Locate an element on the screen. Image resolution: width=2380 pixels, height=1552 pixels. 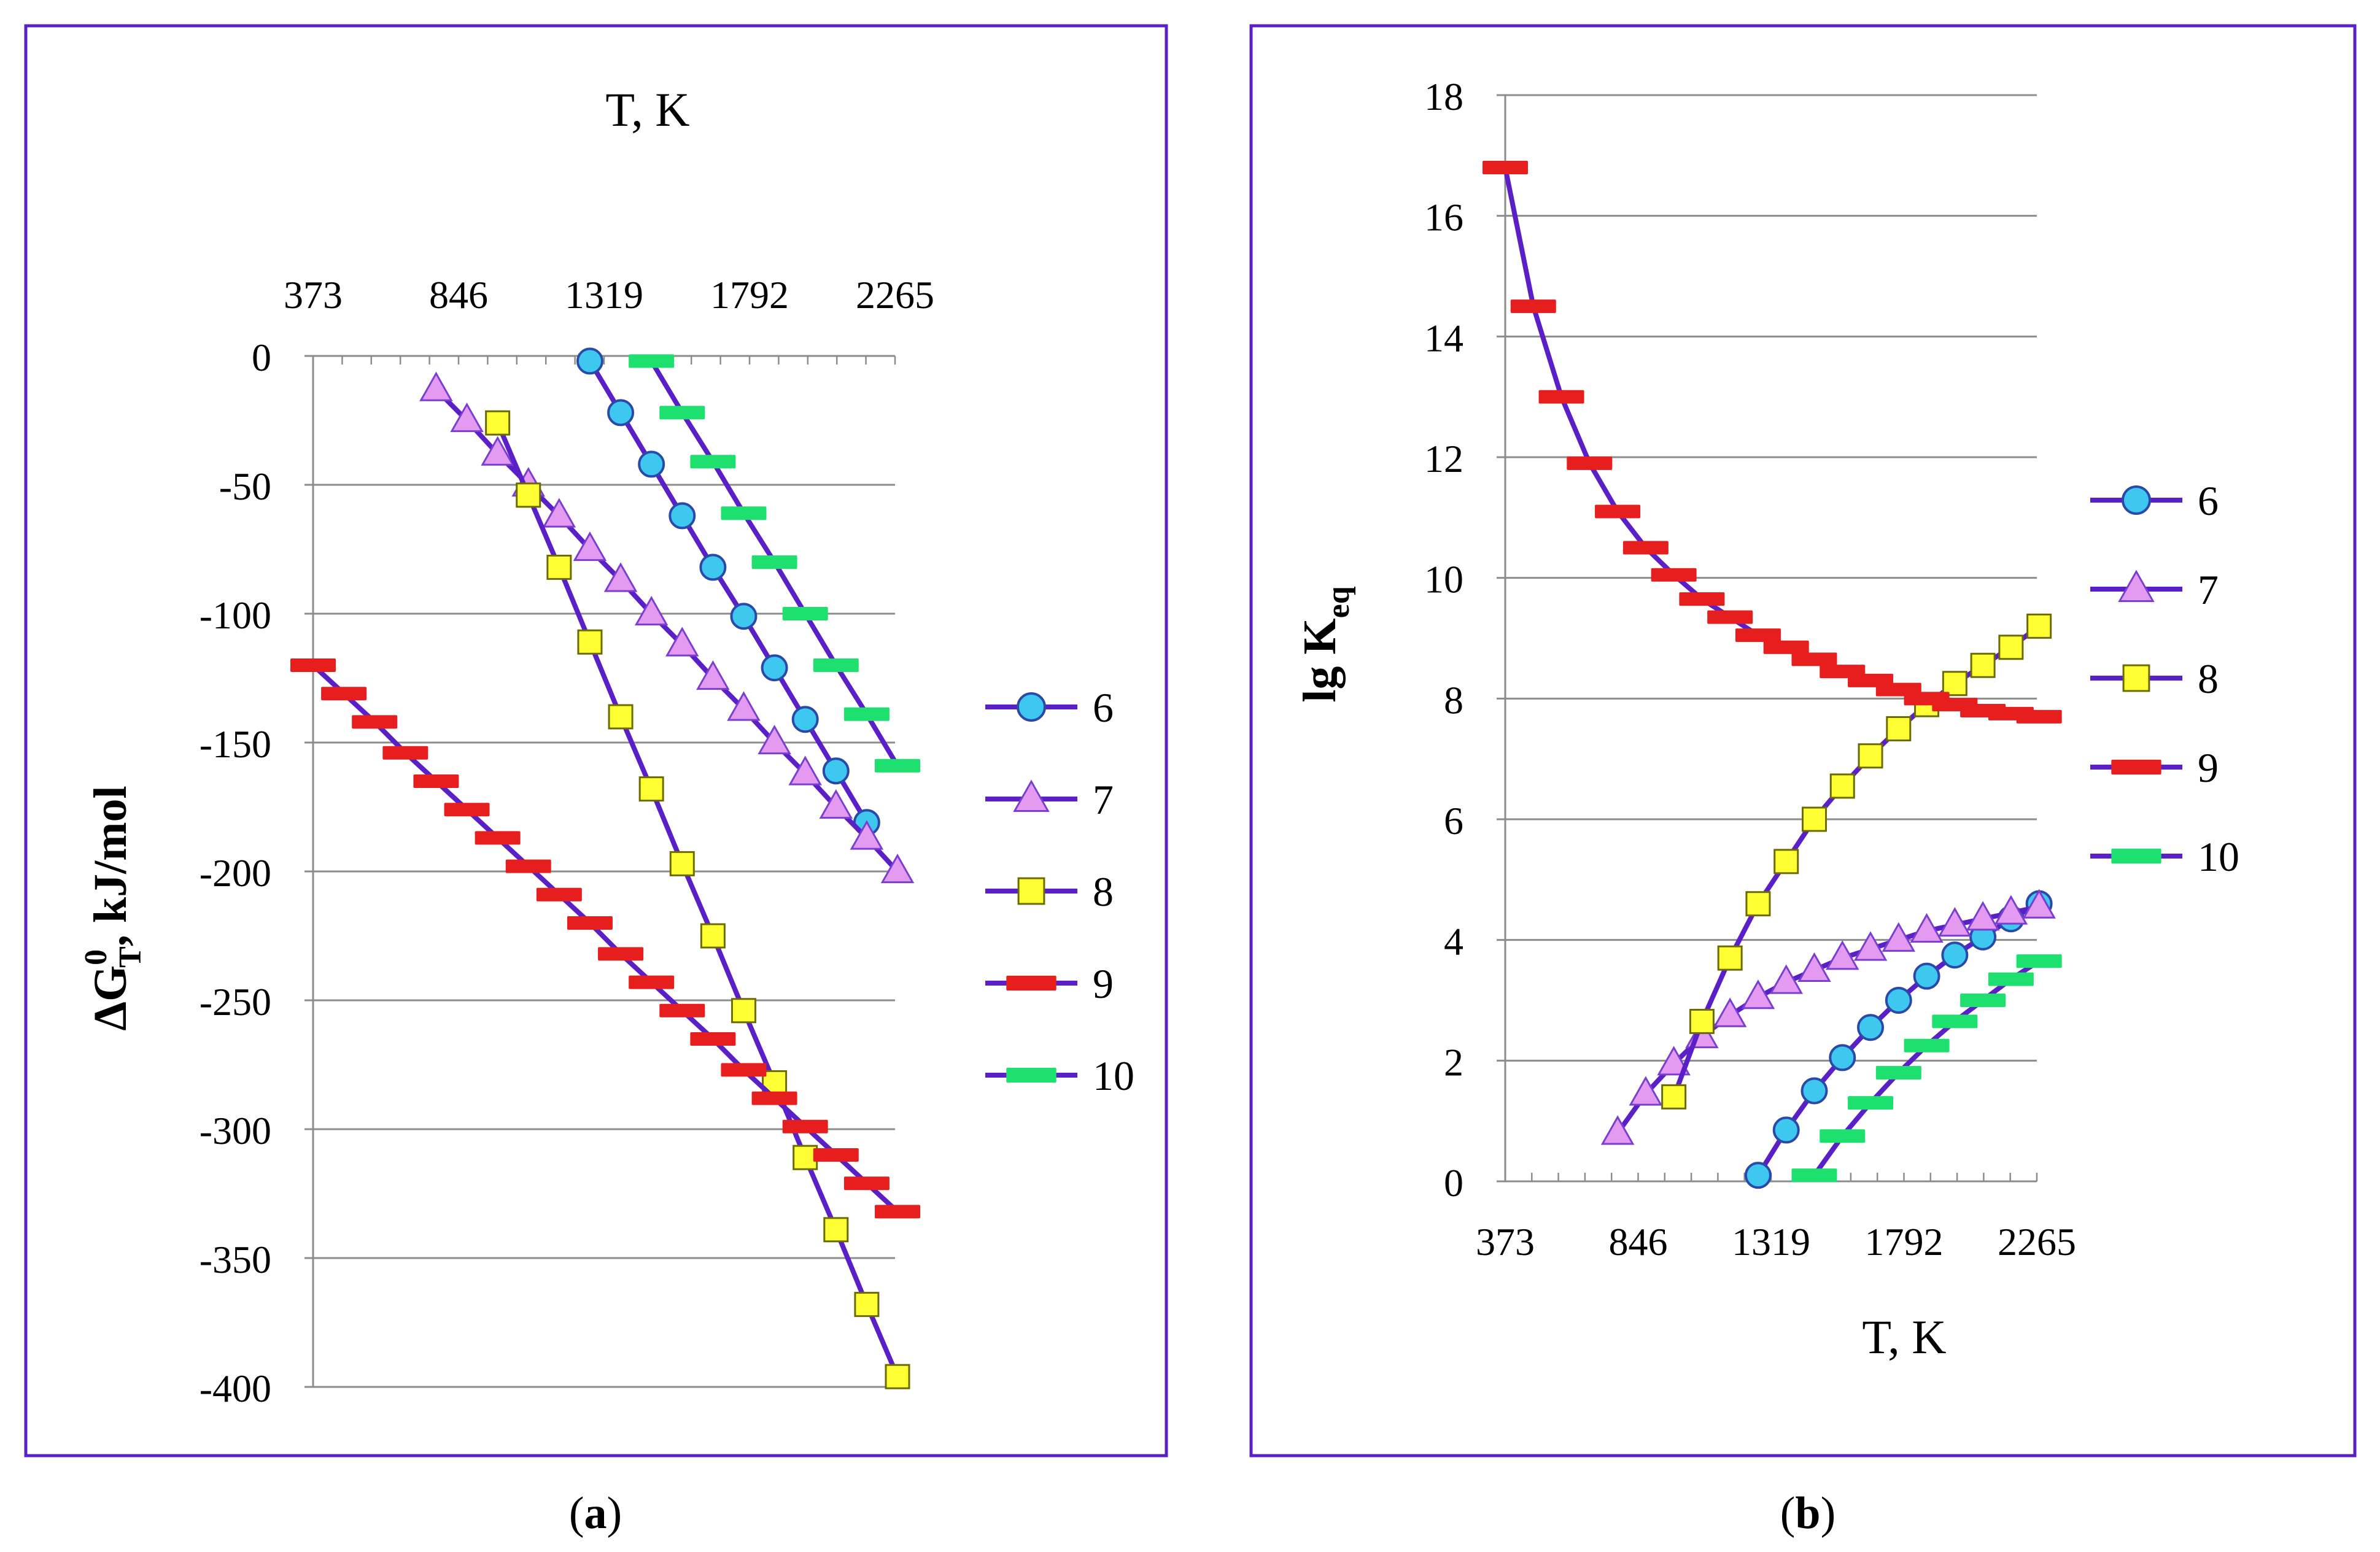
panel-a-ytick-label-7: -350 is located at coordinates (235, 1259).